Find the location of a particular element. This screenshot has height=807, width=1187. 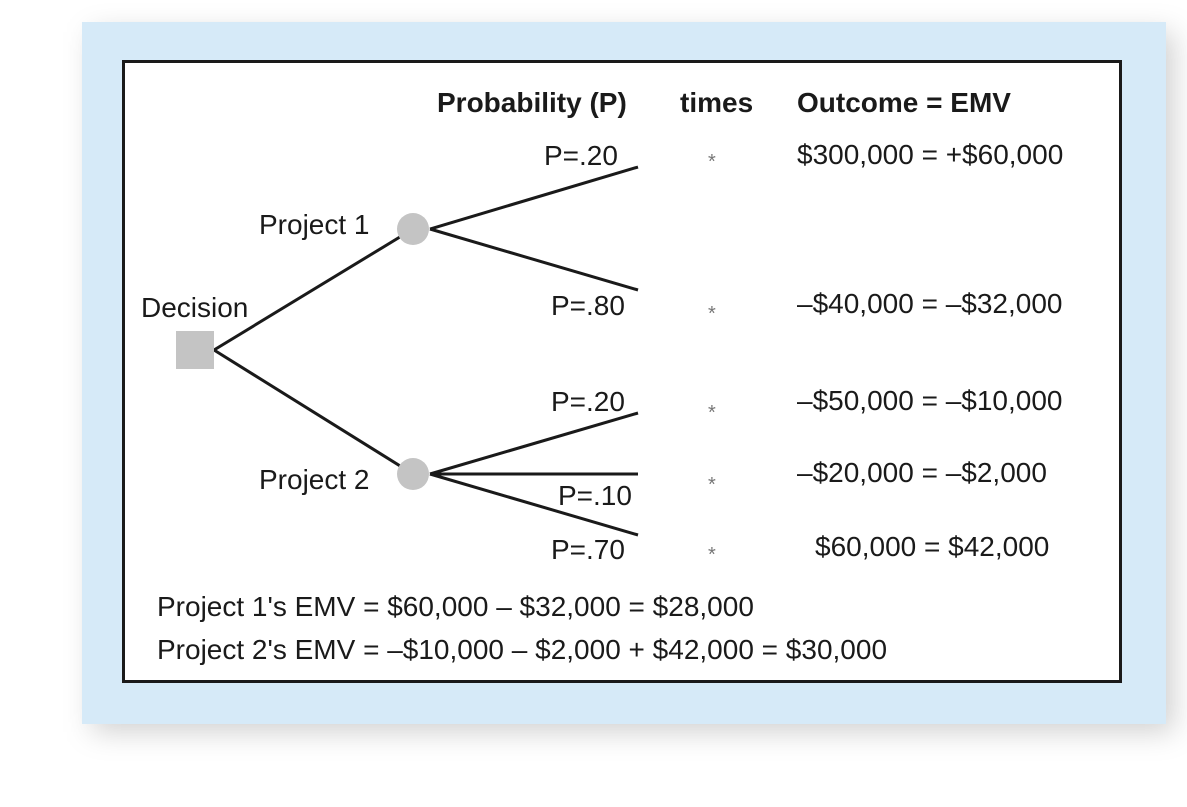

header-times: times is located at coordinates (717, 102).